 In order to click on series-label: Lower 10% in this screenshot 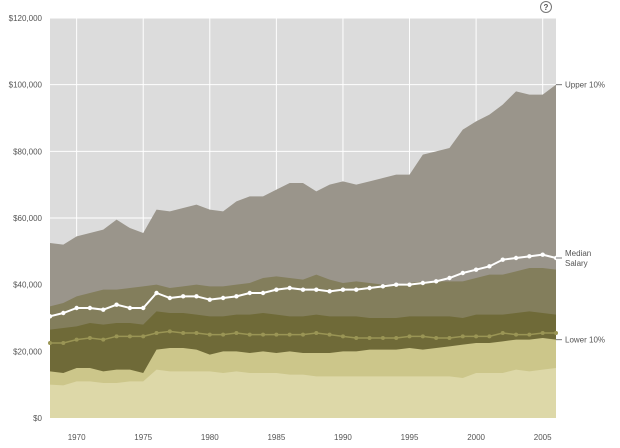, I will do `click(585, 340)`.